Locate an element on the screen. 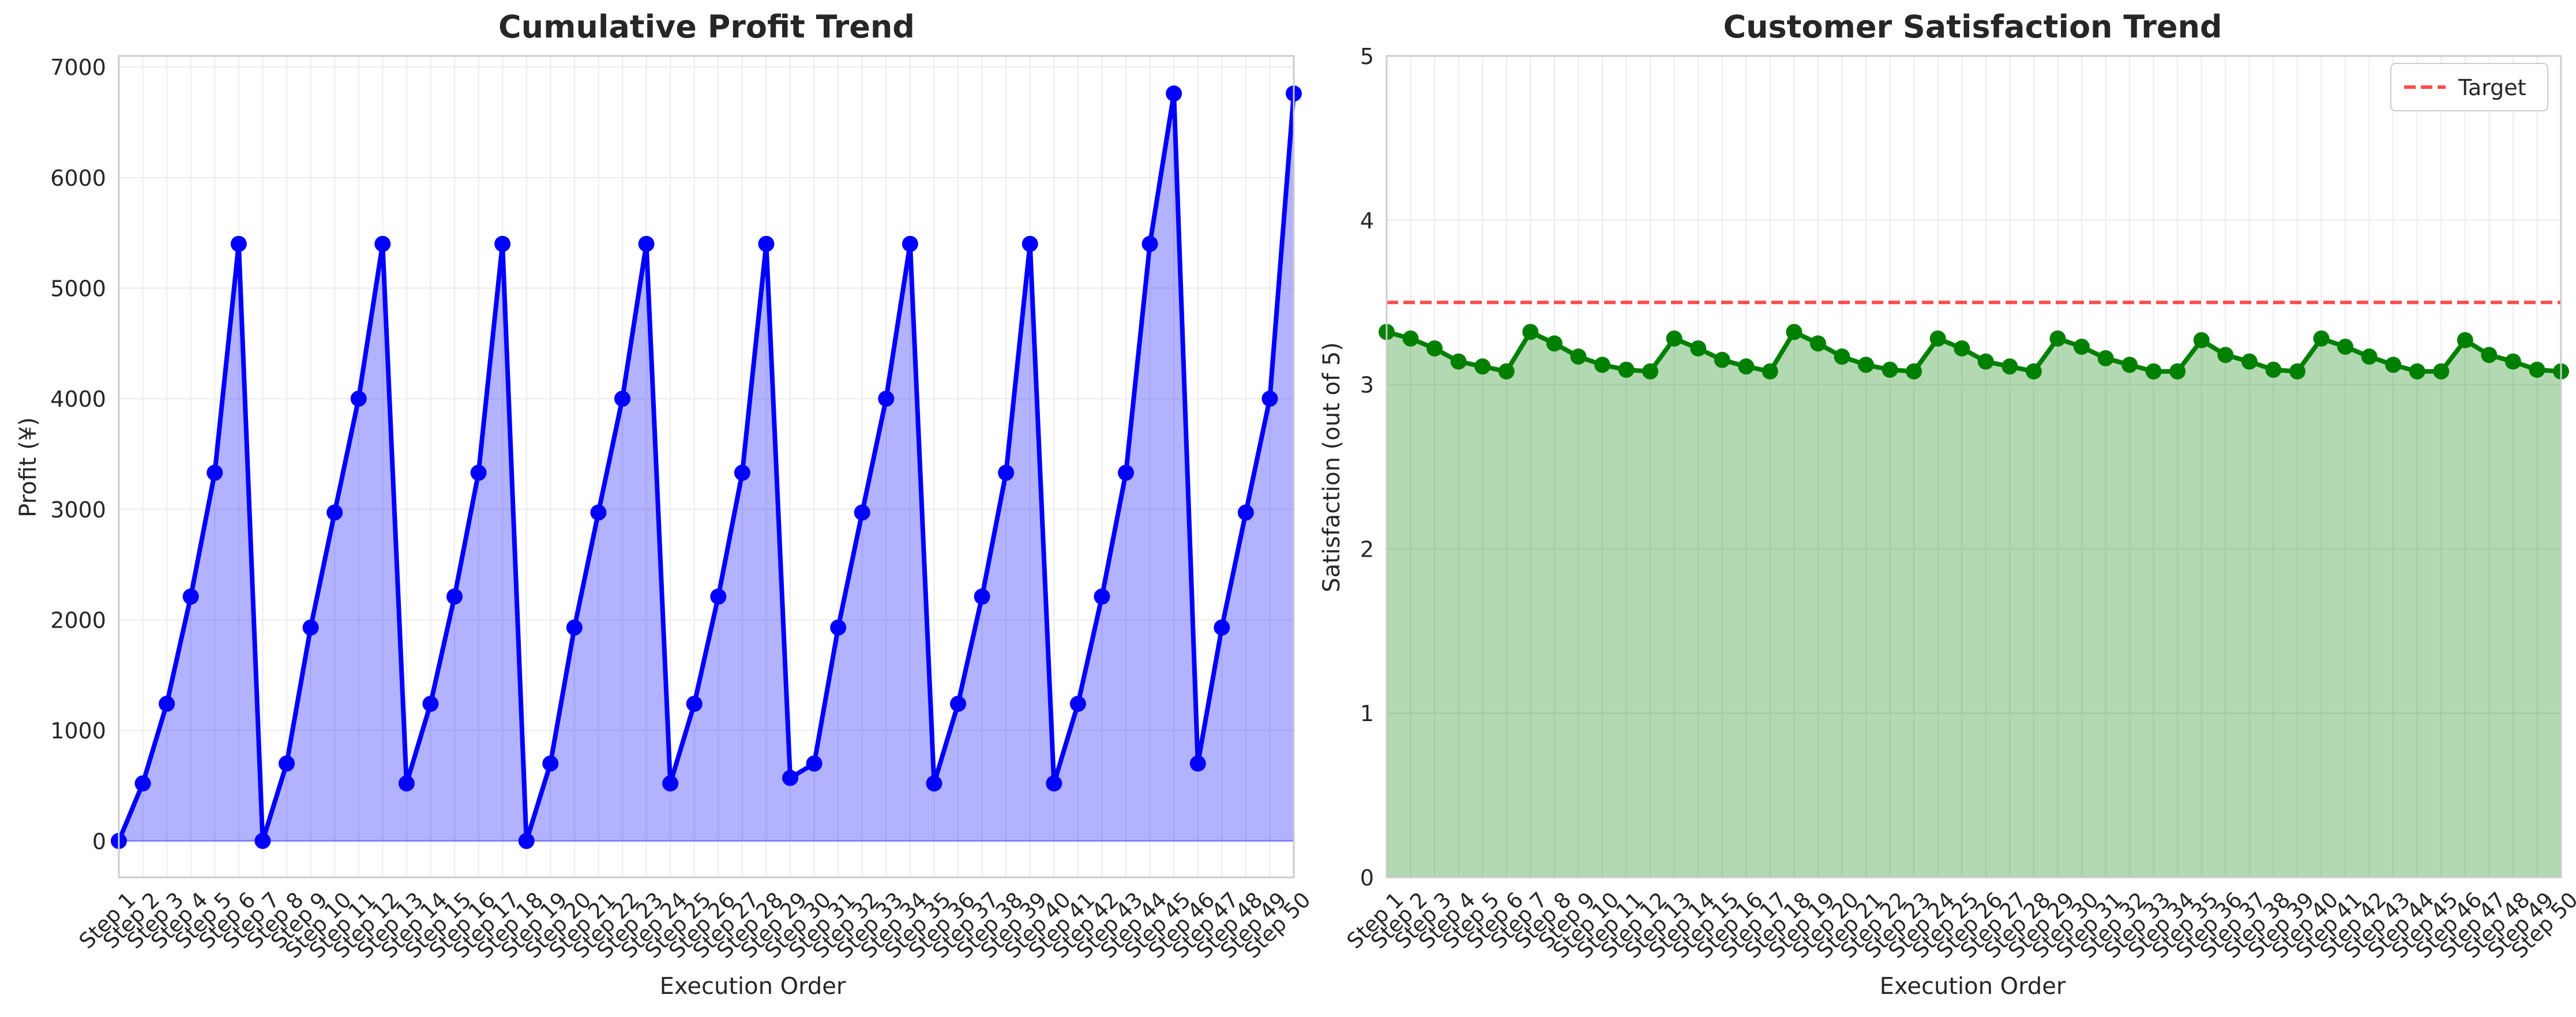 This screenshot has width=2576, height=1017. satisfaction-y-tick-label: 4 is located at coordinates (1367, 221).